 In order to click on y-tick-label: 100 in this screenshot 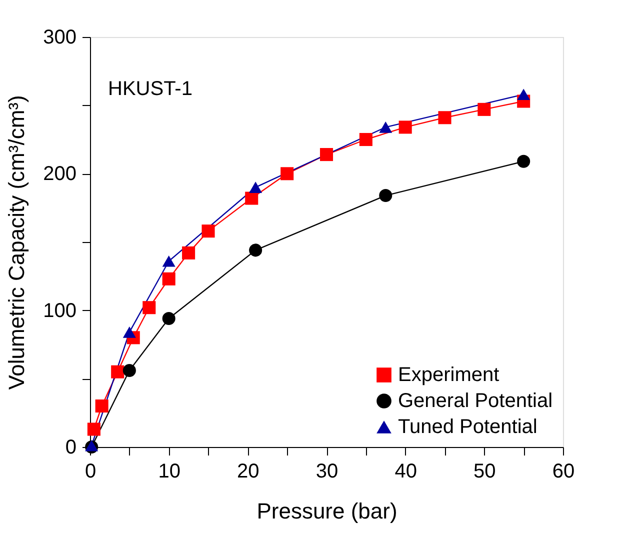, I will do `click(59, 311)`.